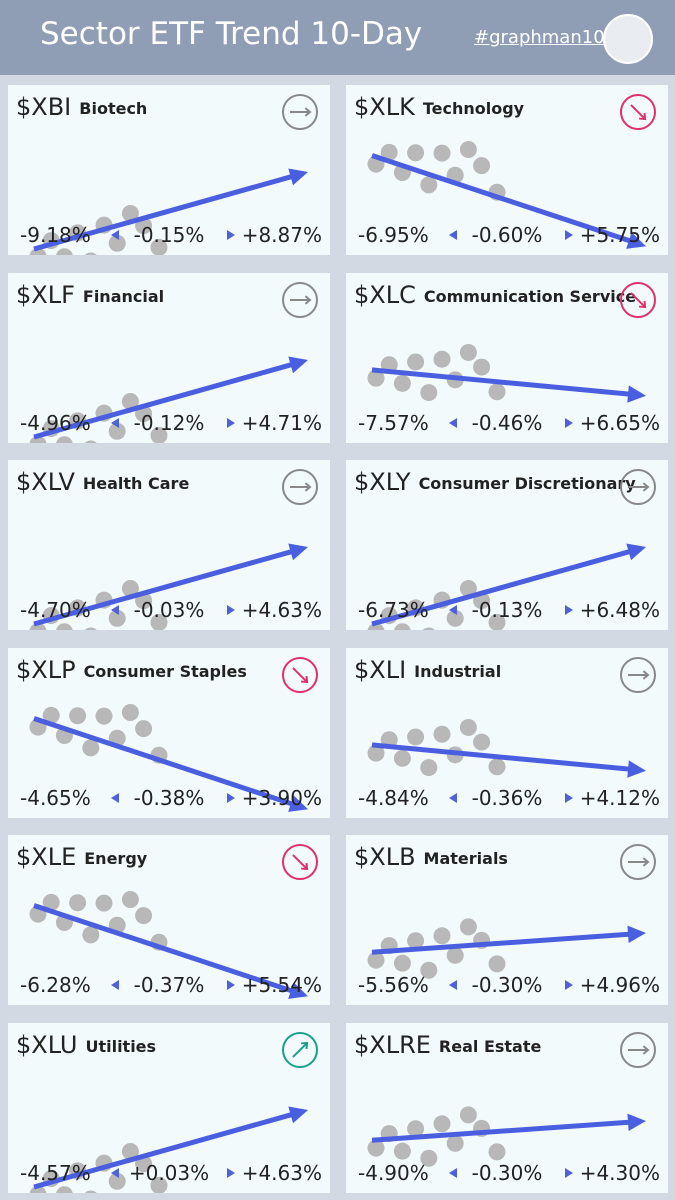 This screenshot has height=1200, width=675. What do you see at coordinates (169, 985) in the screenshot?
I see `change-value: -0.37%` at bounding box center [169, 985].